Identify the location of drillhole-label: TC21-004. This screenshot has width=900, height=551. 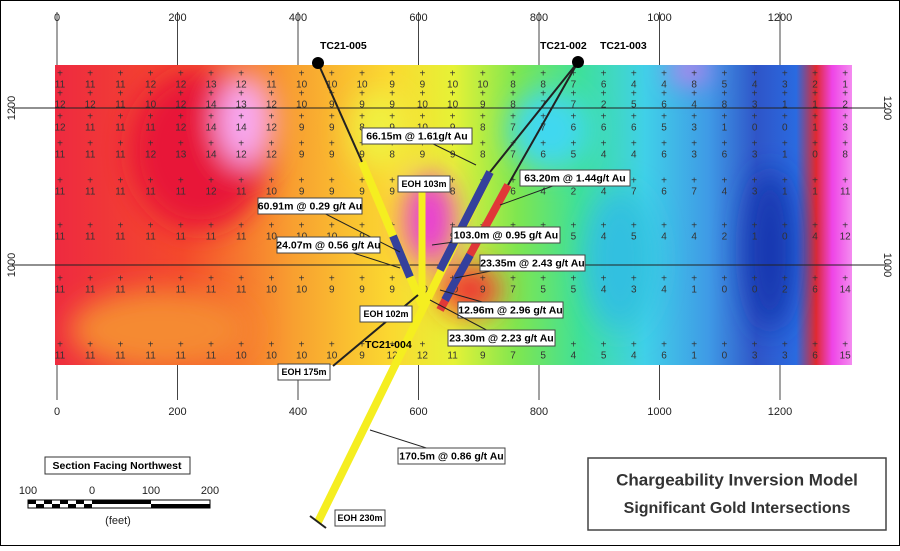
(388, 345).